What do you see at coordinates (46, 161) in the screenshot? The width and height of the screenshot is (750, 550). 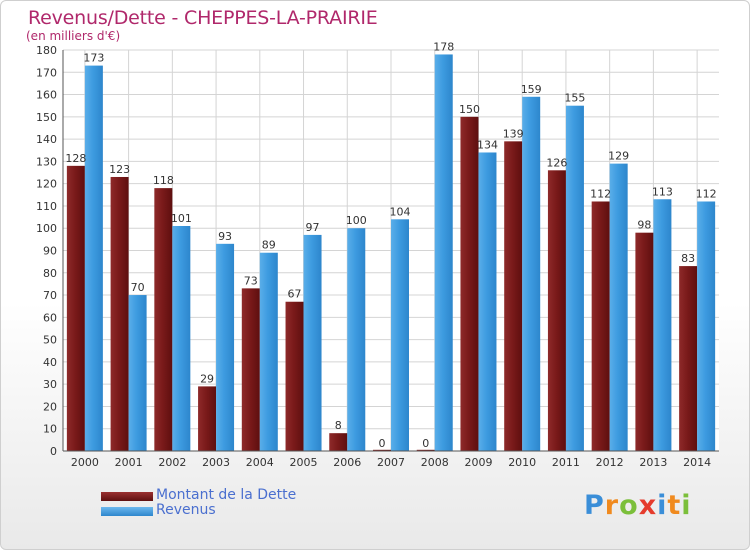 I see `y-tick-label: 130` at bounding box center [46, 161].